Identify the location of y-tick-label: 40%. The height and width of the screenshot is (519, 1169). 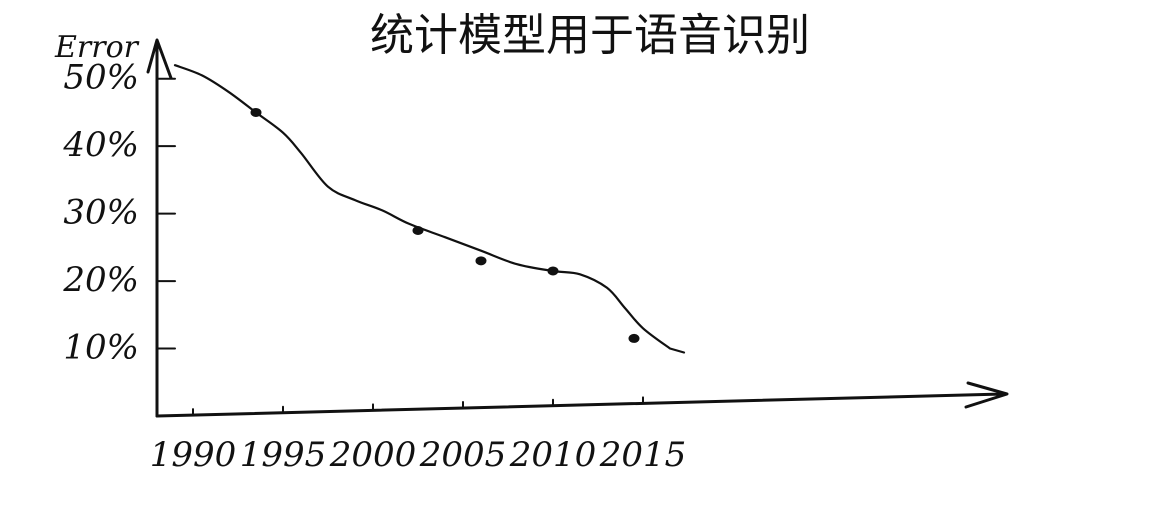
(100, 145).